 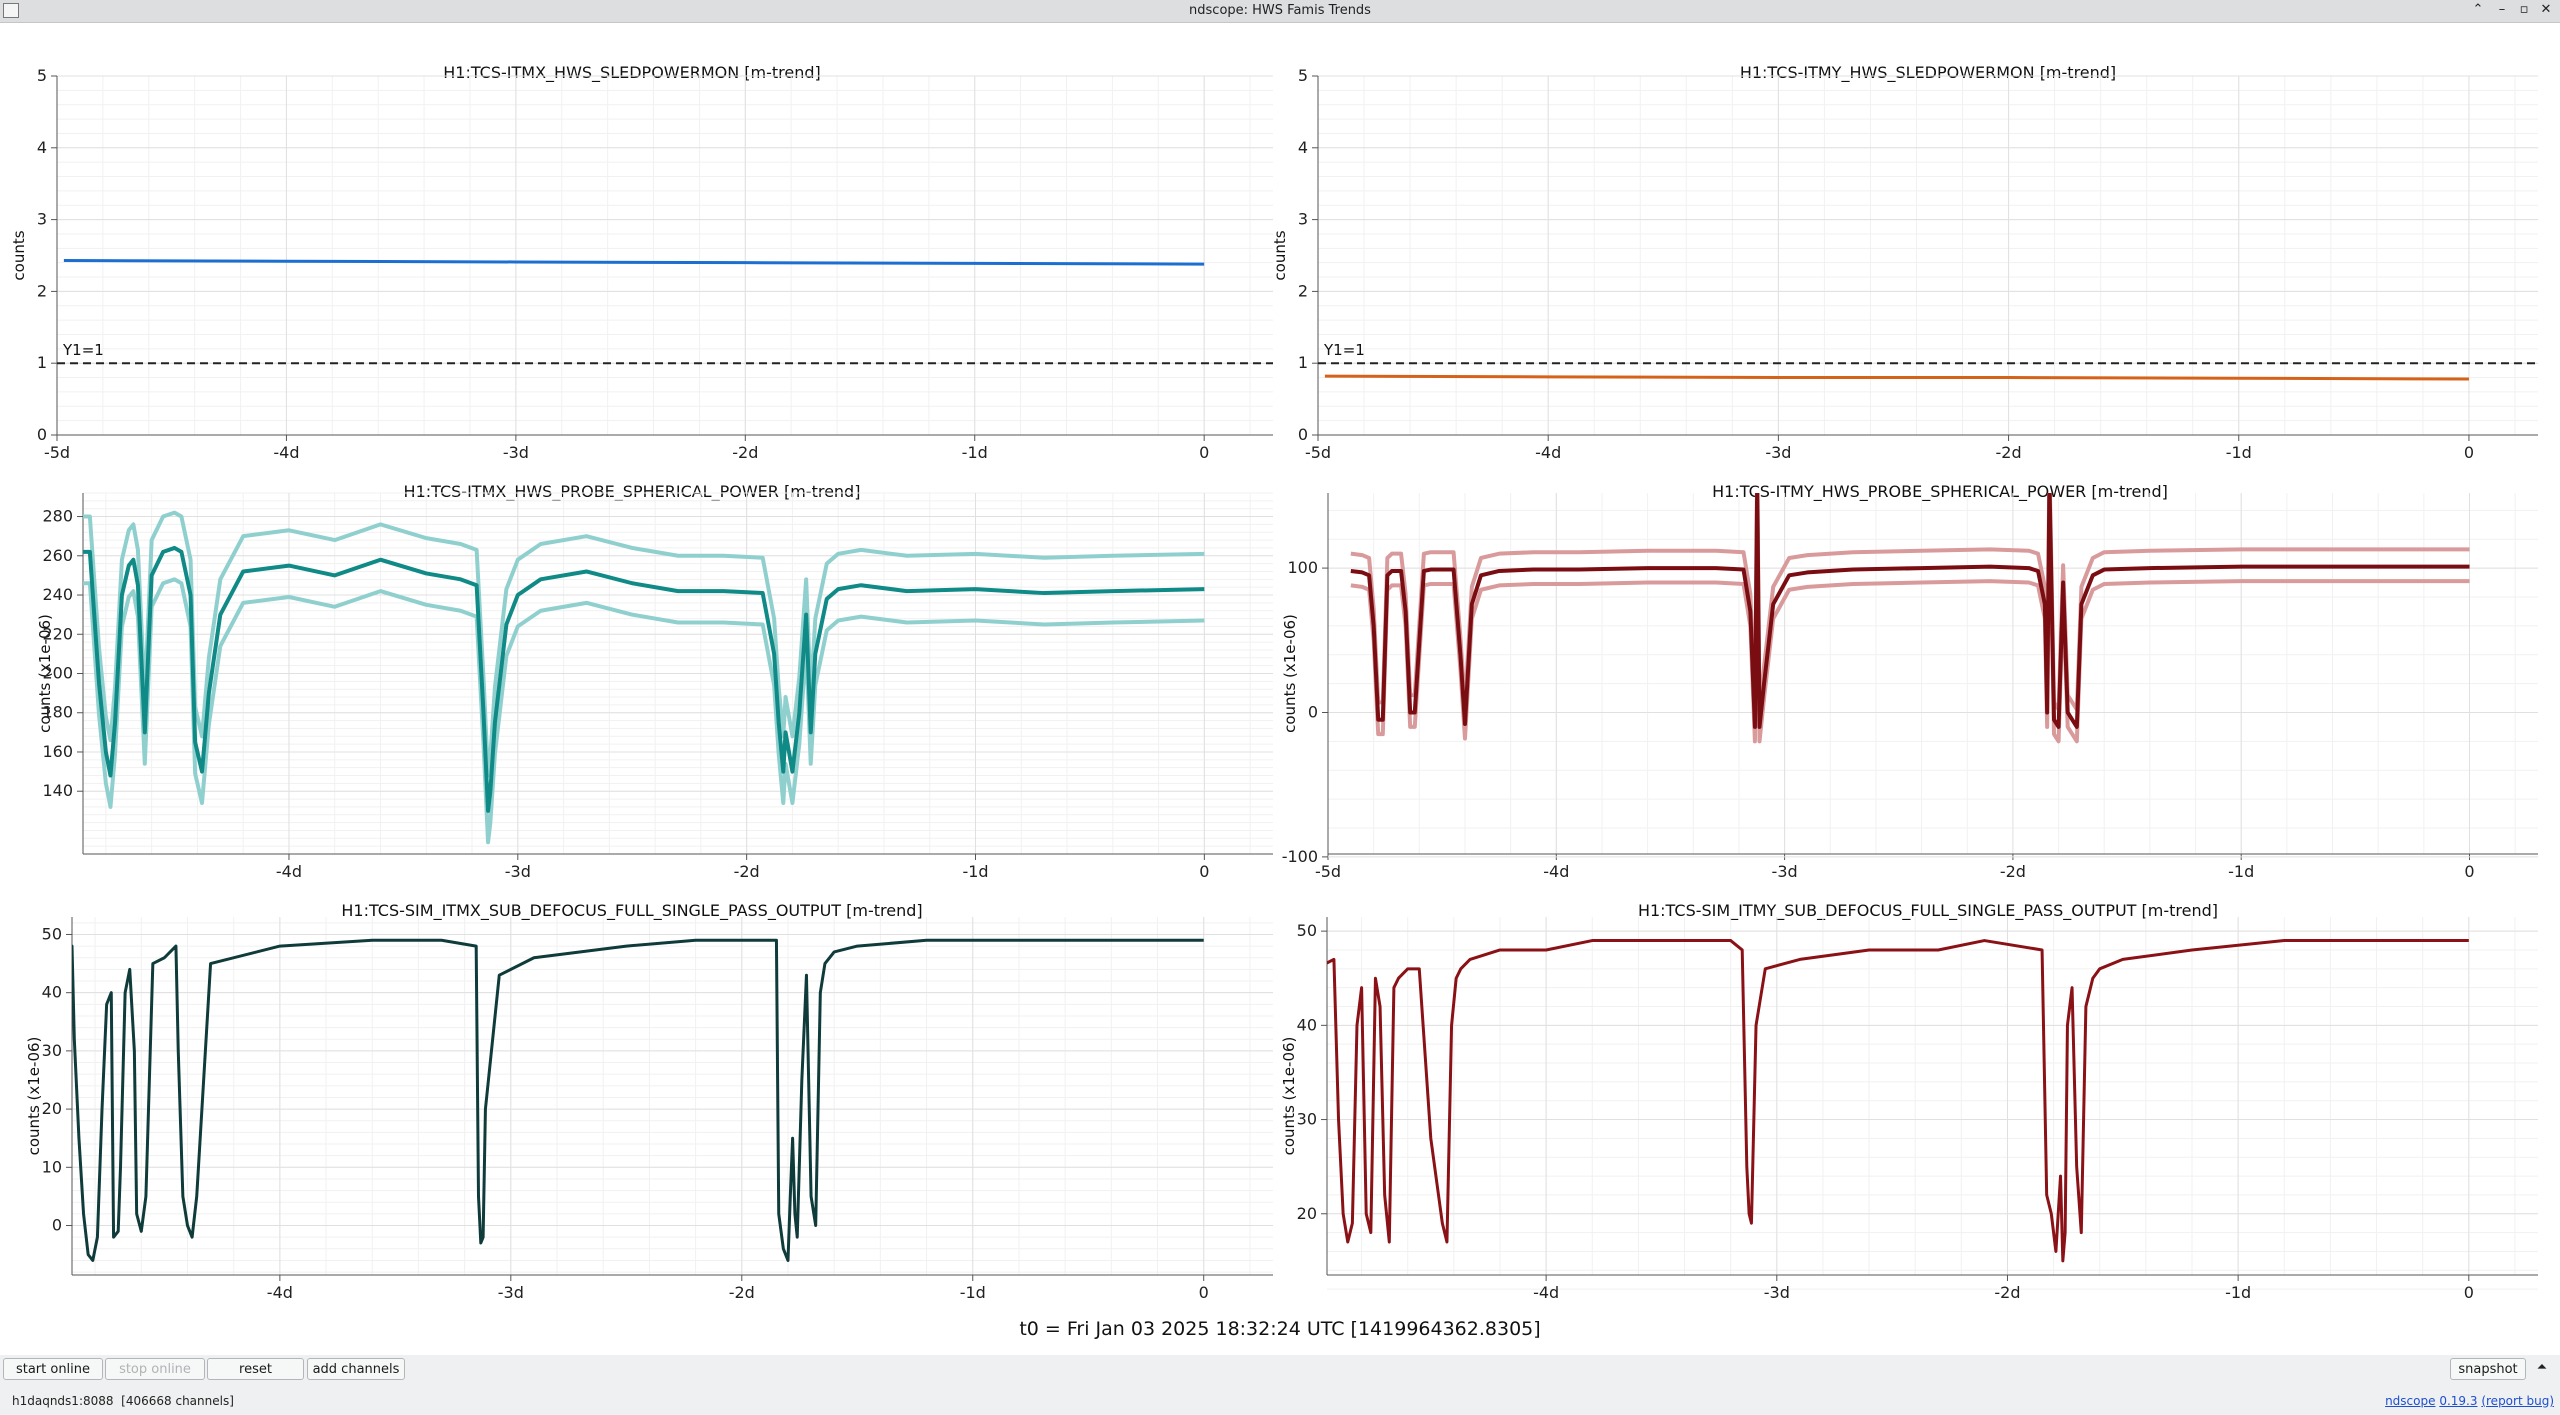 What do you see at coordinates (53, 1369) in the screenshot?
I see `start-online-button: start online` at bounding box center [53, 1369].